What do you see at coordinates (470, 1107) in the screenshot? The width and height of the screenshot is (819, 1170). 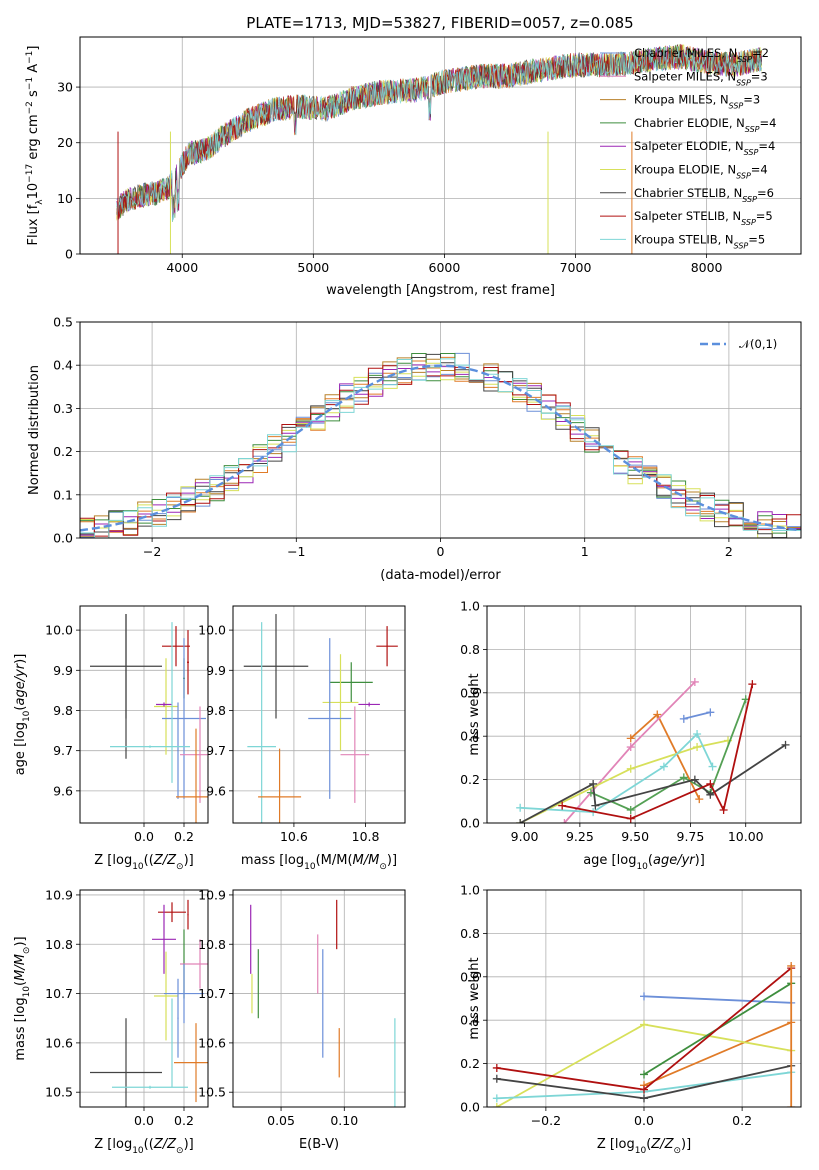 I see `y-tick-label: 0.0` at bounding box center [470, 1107].